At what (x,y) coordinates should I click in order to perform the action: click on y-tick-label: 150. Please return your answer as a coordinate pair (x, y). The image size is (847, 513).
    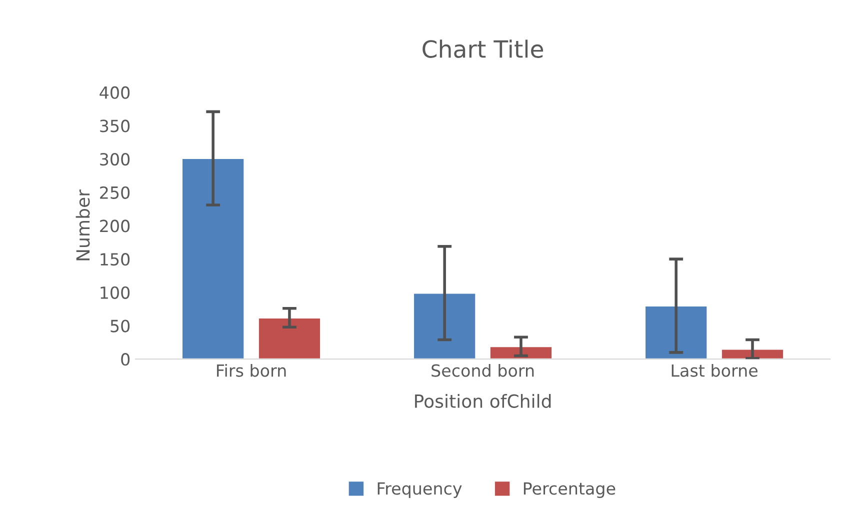
    Looking at the image, I should click on (115, 259).